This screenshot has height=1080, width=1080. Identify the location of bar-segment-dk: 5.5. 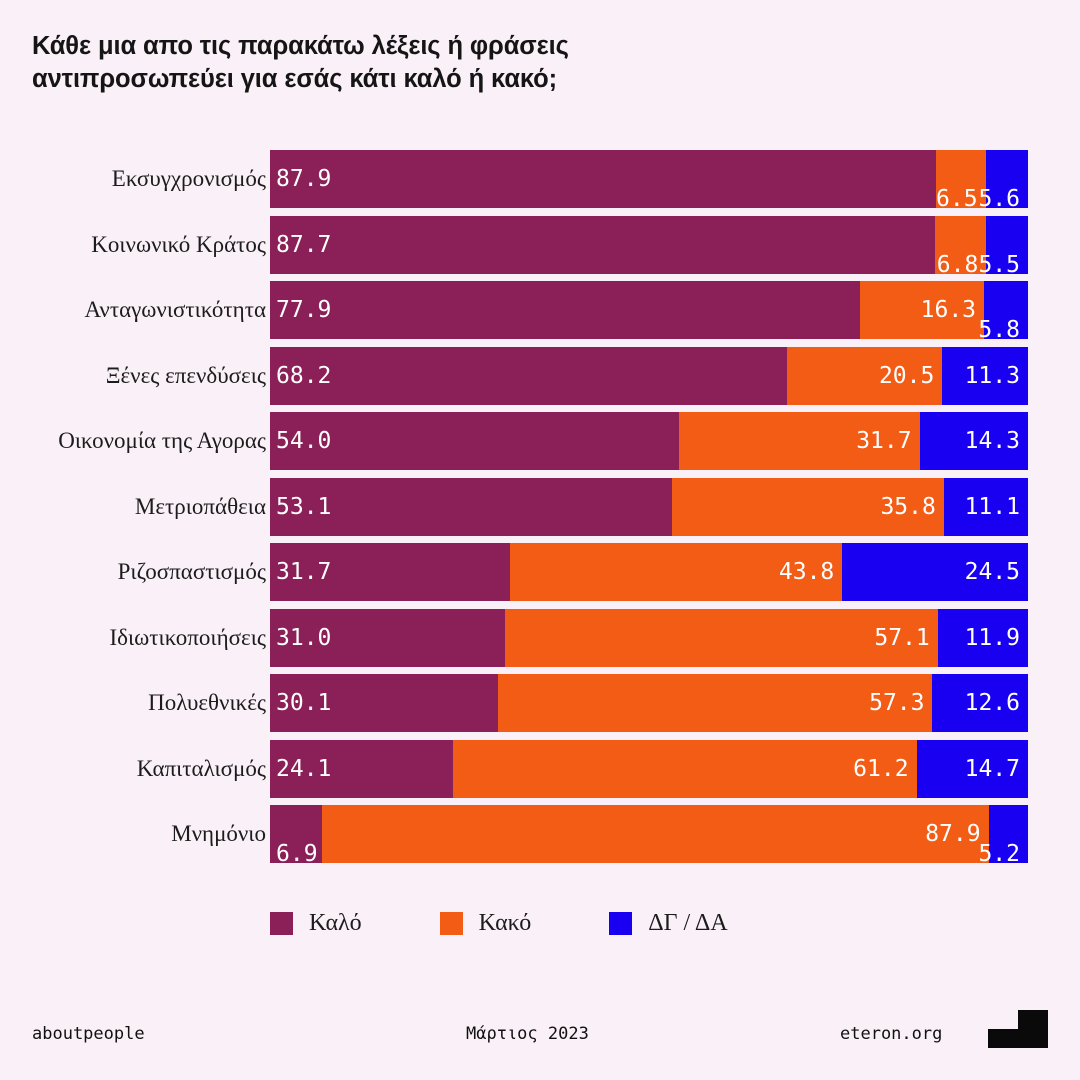
(1003, 246).